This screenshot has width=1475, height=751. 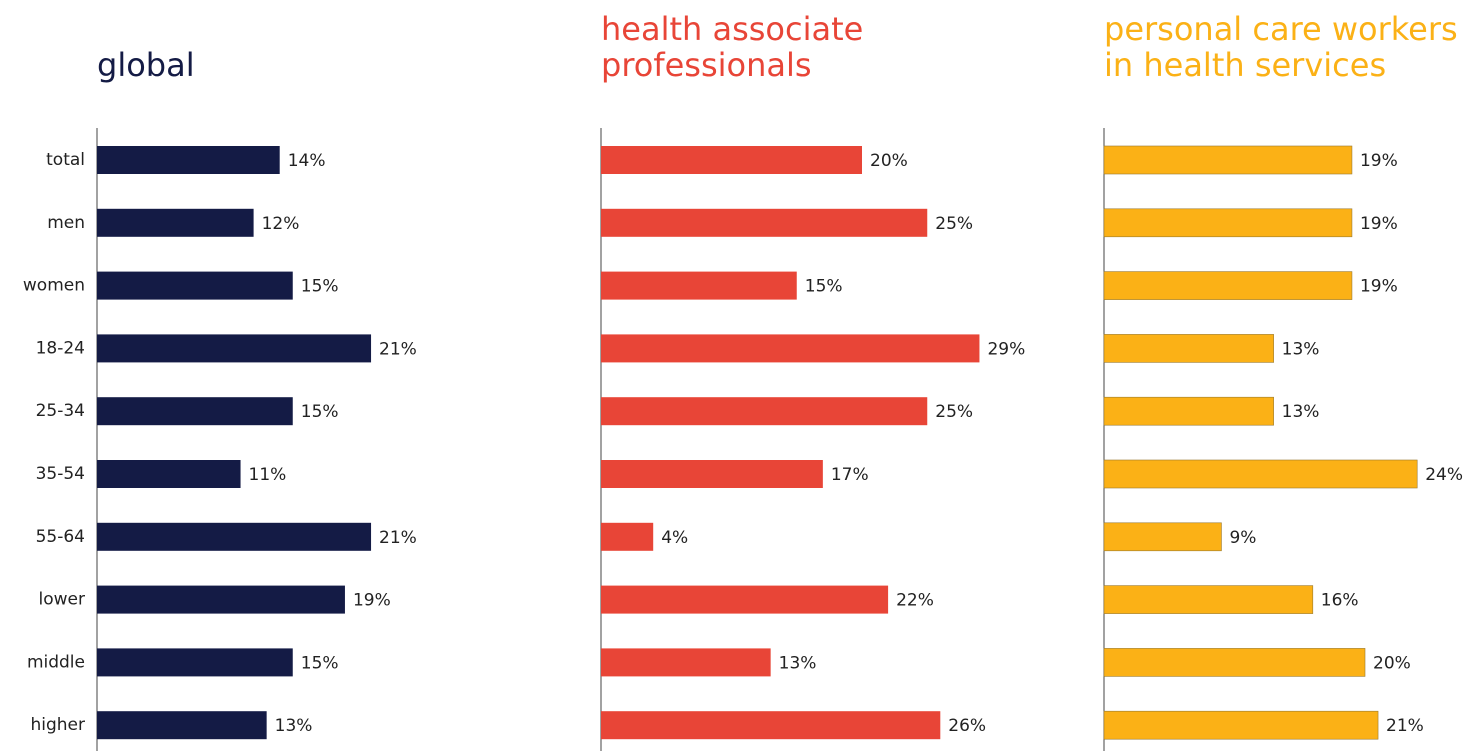 I want to click on value-label: 4%, so click(x=674, y=538).